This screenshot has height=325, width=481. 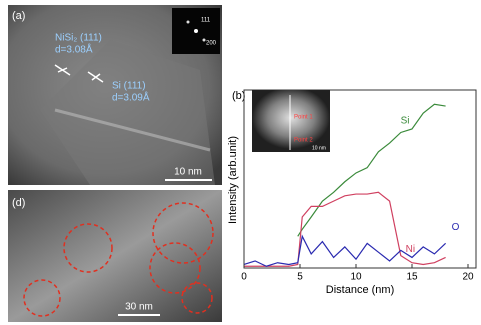 I want to click on x-tick-label: 20, so click(x=468, y=277).